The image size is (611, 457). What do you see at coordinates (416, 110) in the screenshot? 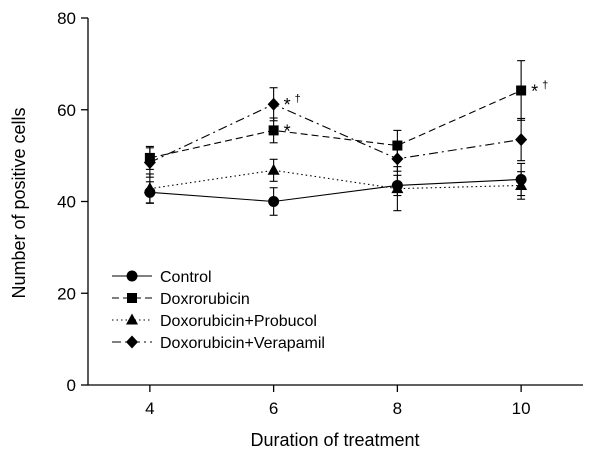
I see `annotations: * † * * †` at bounding box center [416, 110].